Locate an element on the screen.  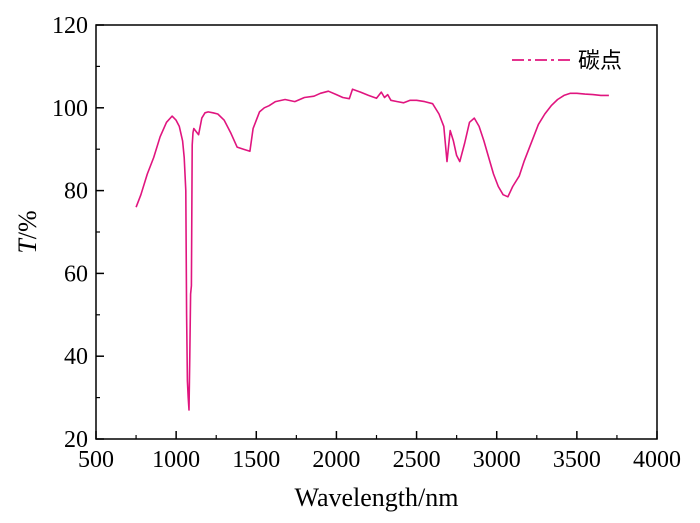
y-axis-title: T/% is located at coordinates (27, 231).